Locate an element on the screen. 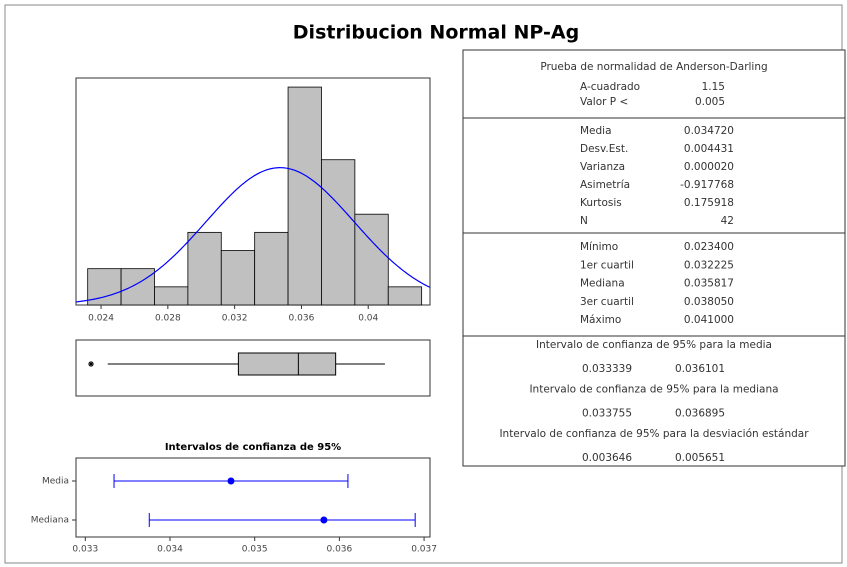 This screenshot has width=847, height=567. x-tick-label: 0.035 is located at coordinates (255, 550).